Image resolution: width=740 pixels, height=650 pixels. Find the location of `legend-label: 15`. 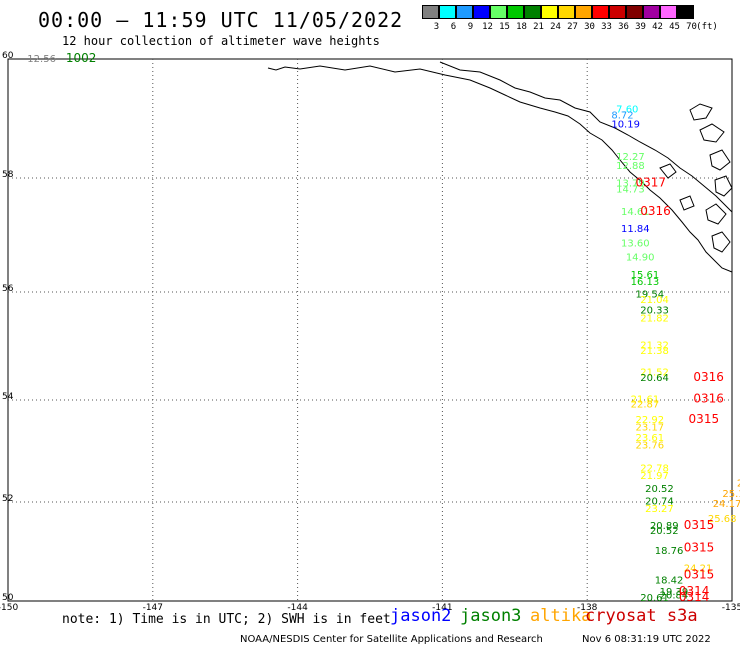

legend-label: 15 is located at coordinates (504, 27).